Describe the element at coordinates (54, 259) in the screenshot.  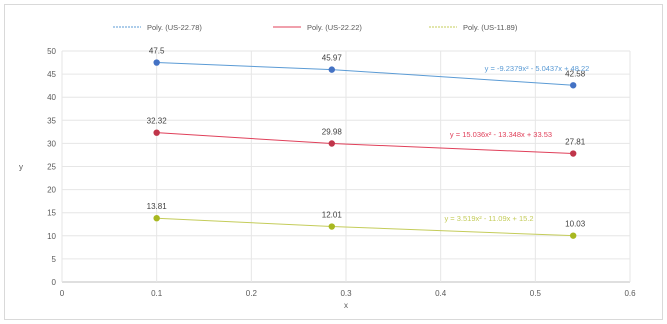
I see `y-tick-label: 5` at that location.